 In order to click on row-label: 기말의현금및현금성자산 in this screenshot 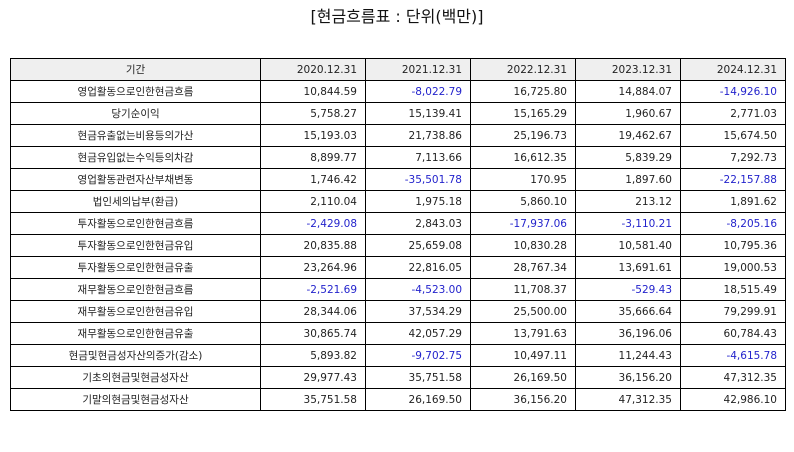, I will do `click(135, 399)`.